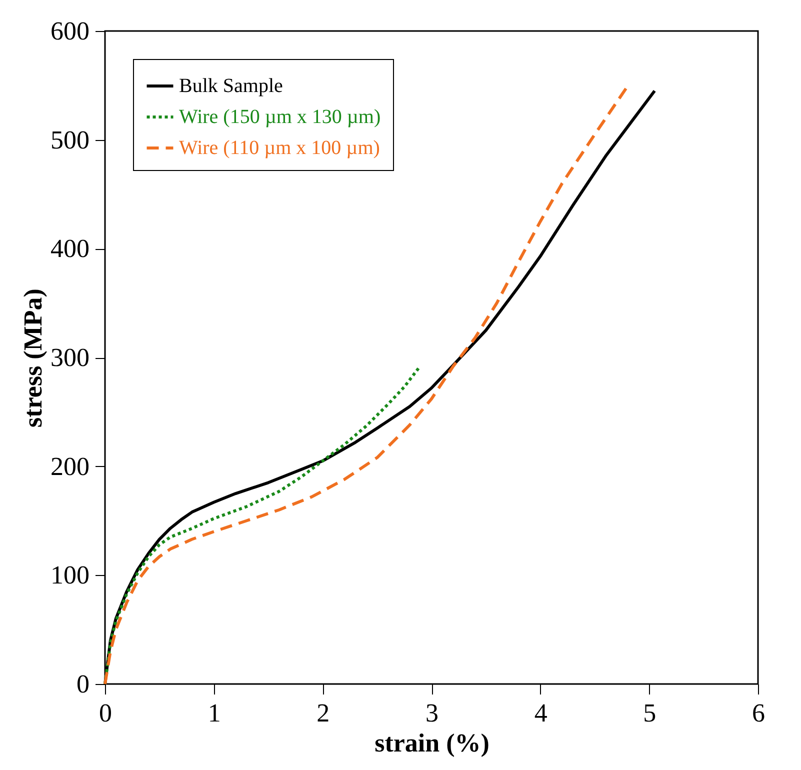  Describe the element at coordinates (279, 148) in the screenshot. I see `legend-label: Wire (110 µm x 100 µm)` at that location.